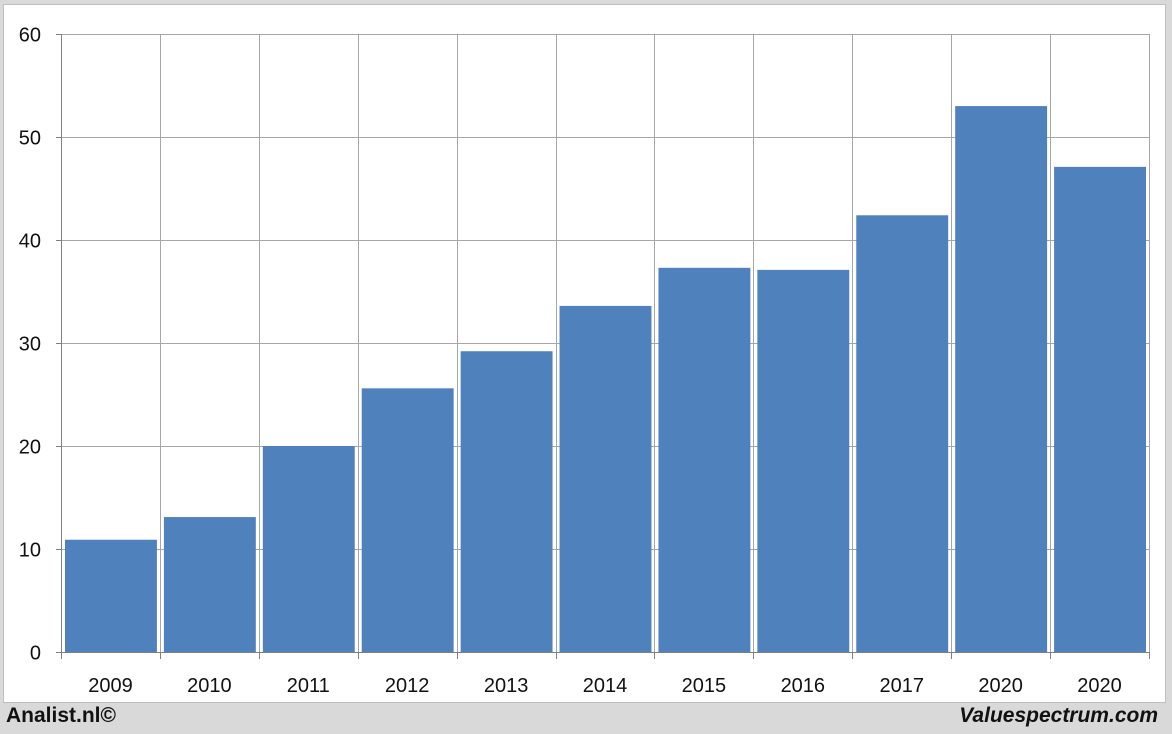 The image size is (1172, 734). Describe the element at coordinates (1058, 715) in the screenshot. I see `valuespectrum-credit: Valuespectrum.com` at that location.